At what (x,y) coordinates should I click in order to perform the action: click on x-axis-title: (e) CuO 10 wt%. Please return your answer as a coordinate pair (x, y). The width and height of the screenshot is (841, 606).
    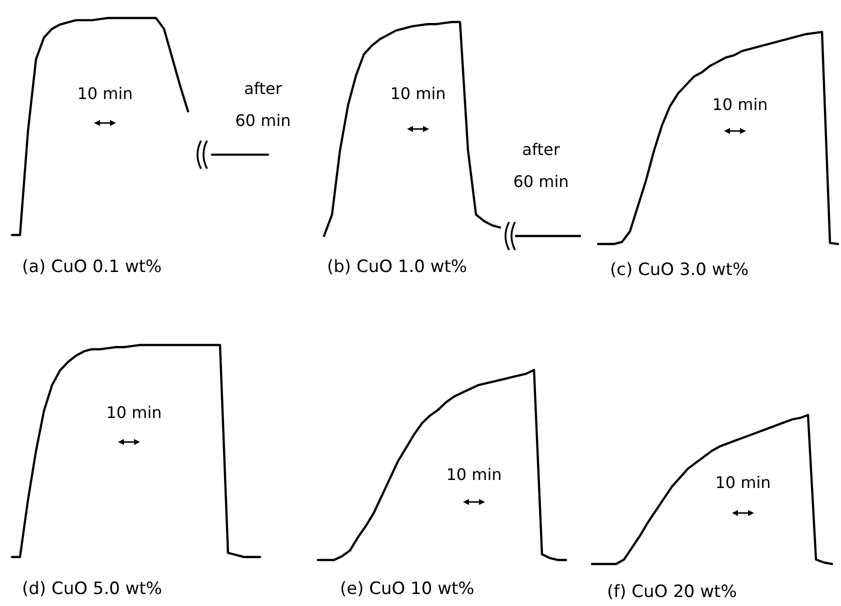
    Looking at the image, I should click on (407, 589).